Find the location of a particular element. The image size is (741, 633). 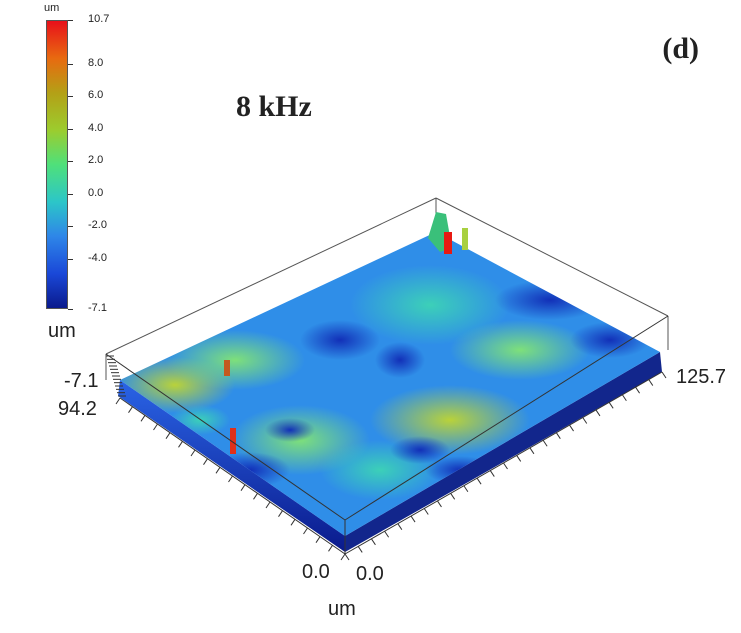

colorbar-tick-label: 4.0 is located at coordinates (96, 127).